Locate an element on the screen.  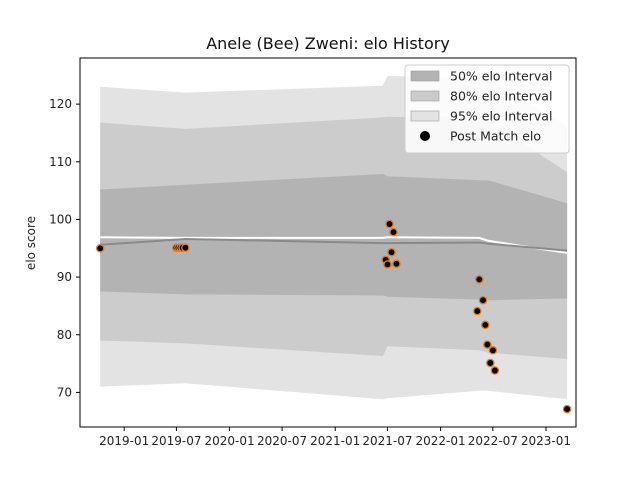
x-tick-label-3: 2020-07 is located at coordinates (282, 441).